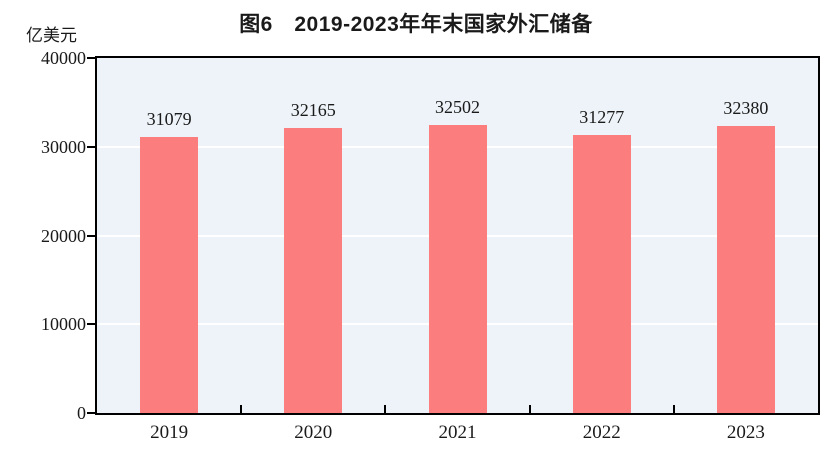  I want to click on y-tick-label: 10000, so click(63, 324).